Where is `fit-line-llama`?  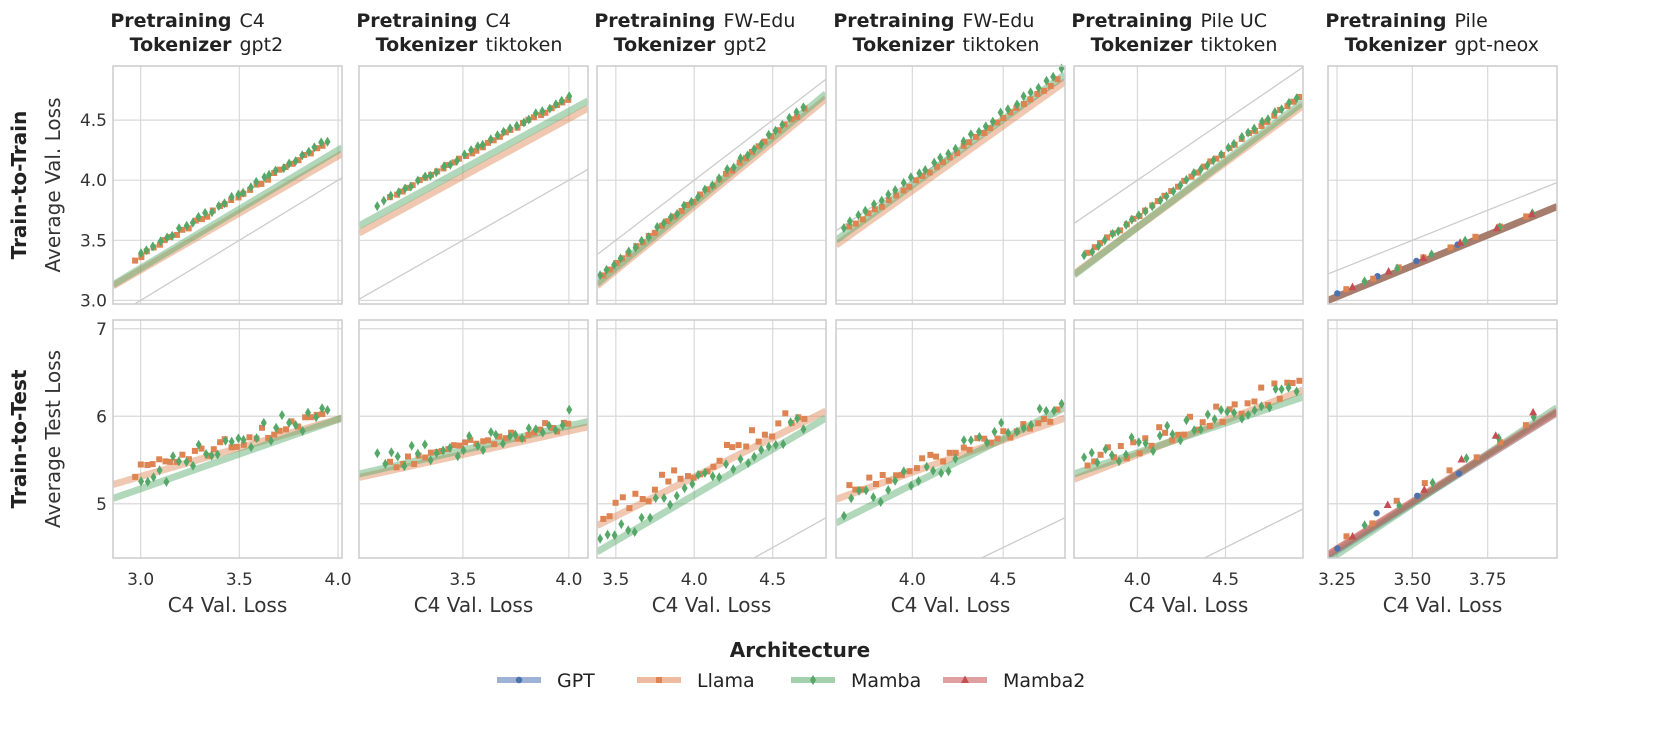 fit-line-llama is located at coordinates (711, 192).